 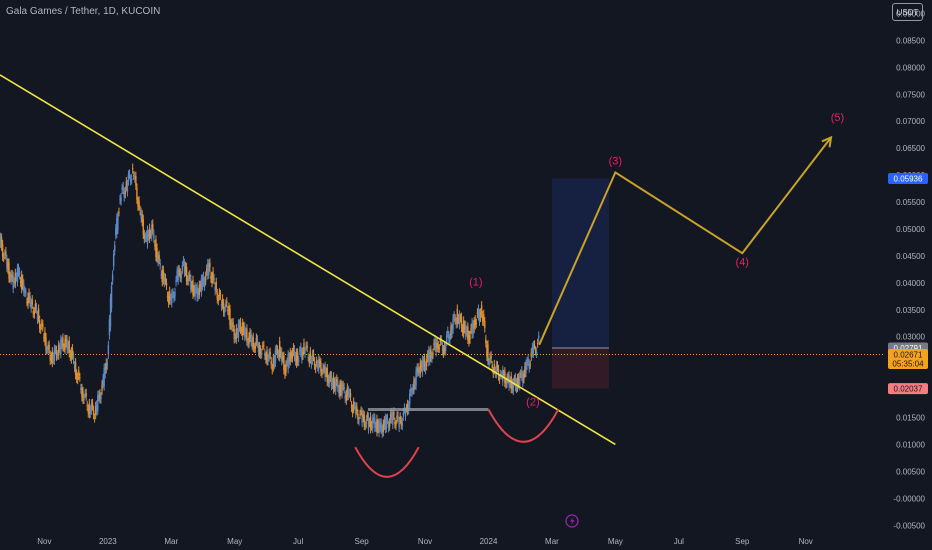 I want to click on y-tick-label: 0.03500, so click(x=910, y=310).